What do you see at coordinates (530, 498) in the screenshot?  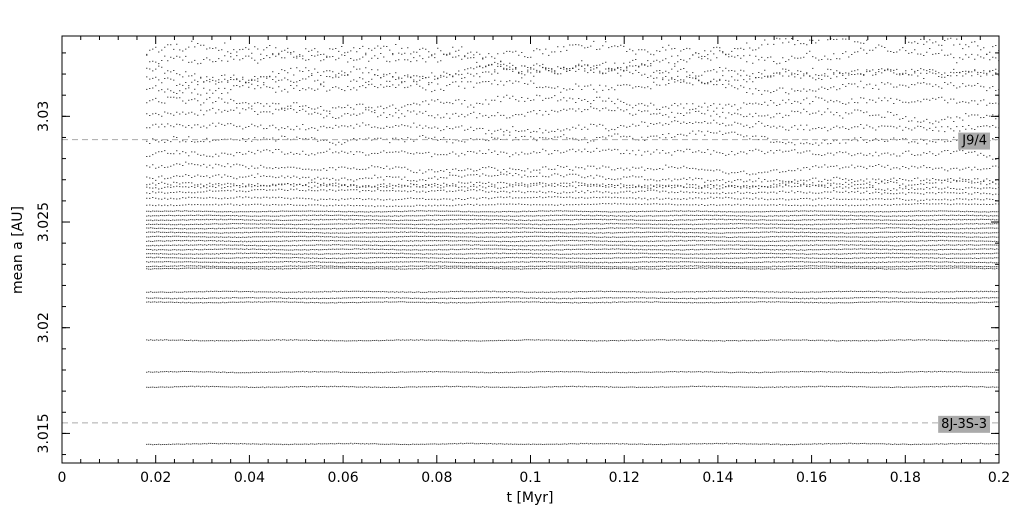 I see `x-axis-label: t [Myr]` at bounding box center [530, 498].